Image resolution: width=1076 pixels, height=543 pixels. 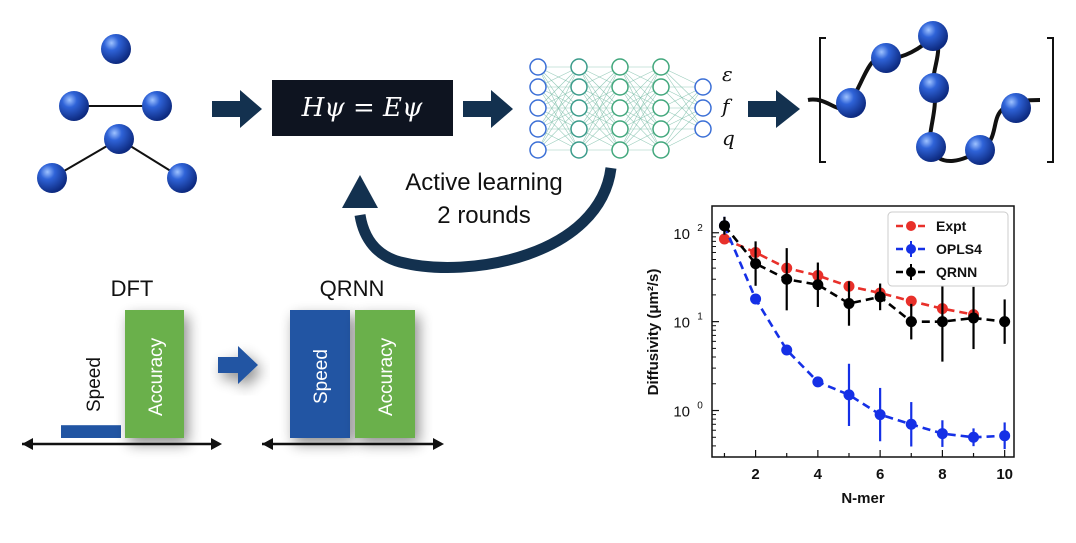 What do you see at coordinates (483, 182) in the screenshot?
I see `active-learning-label: Active learning` at bounding box center [483, 182].